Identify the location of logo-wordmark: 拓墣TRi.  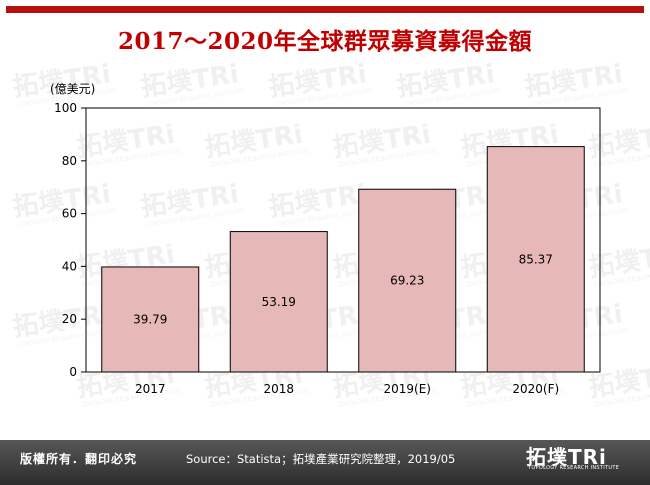
(566, 457).